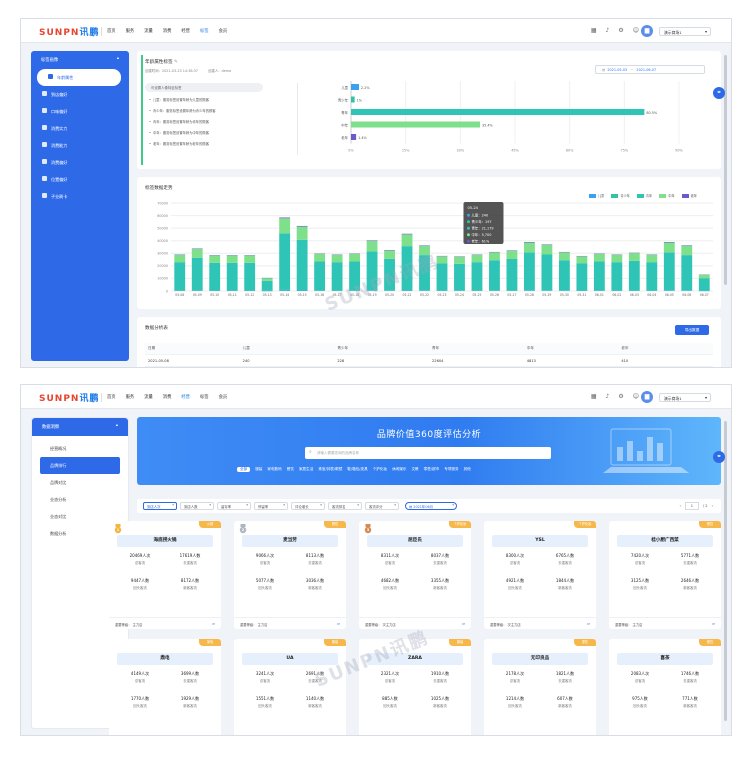 The image size is (750, 778). Describe the element at coordinates (585, 524) in the screenshot. I see `category-badge: 个护化妆` at that location.